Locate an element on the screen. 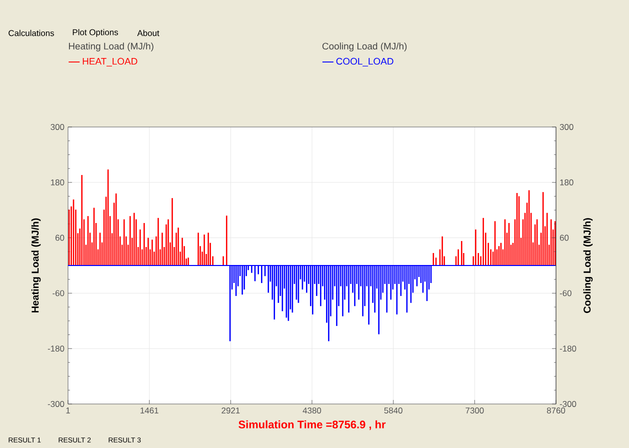 The image size is (629, 448). x-tick-label: 7300 is located at coordinates (475, 411).